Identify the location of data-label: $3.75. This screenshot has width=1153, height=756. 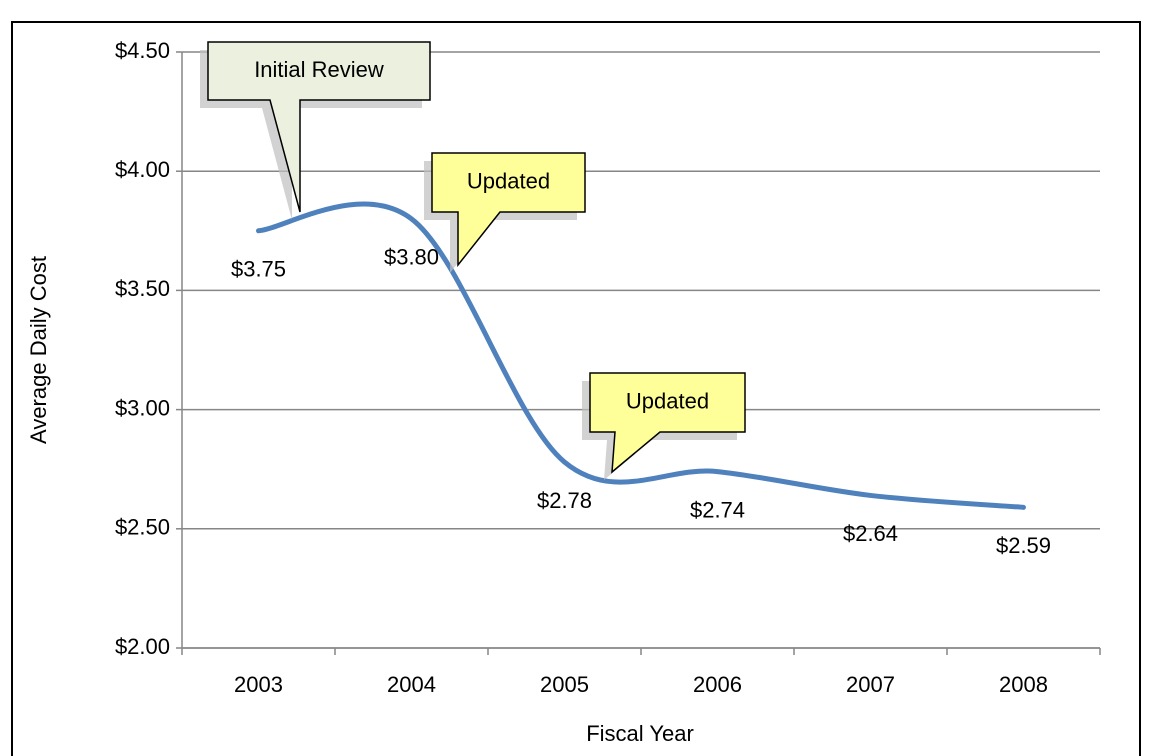
(258, 269).